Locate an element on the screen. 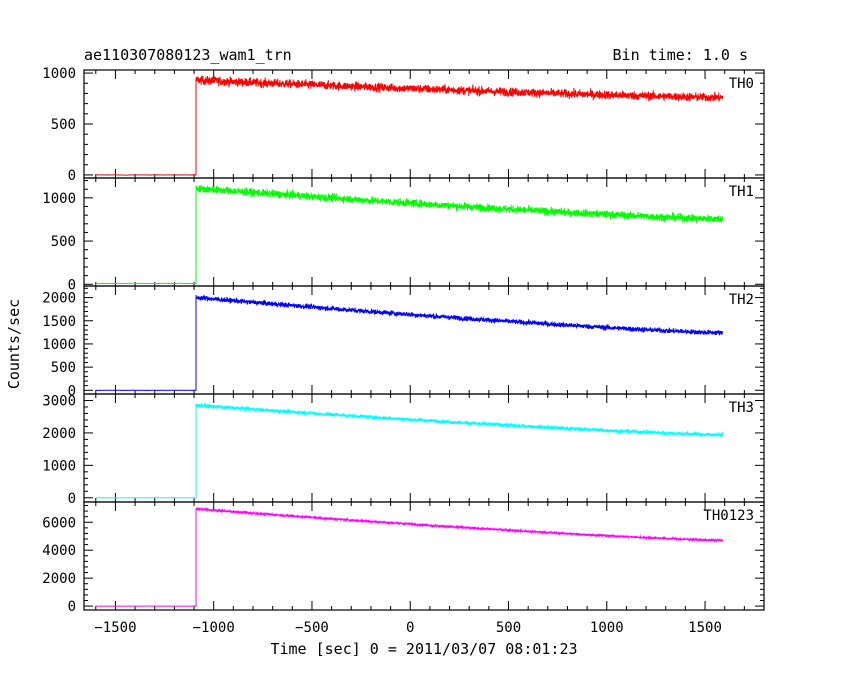 The width and height of the screenshot is (850, 680). x-axis-title: Time [sec] 0 = 2011/03/07 08:01:23 is located at coordinates (423, 649).